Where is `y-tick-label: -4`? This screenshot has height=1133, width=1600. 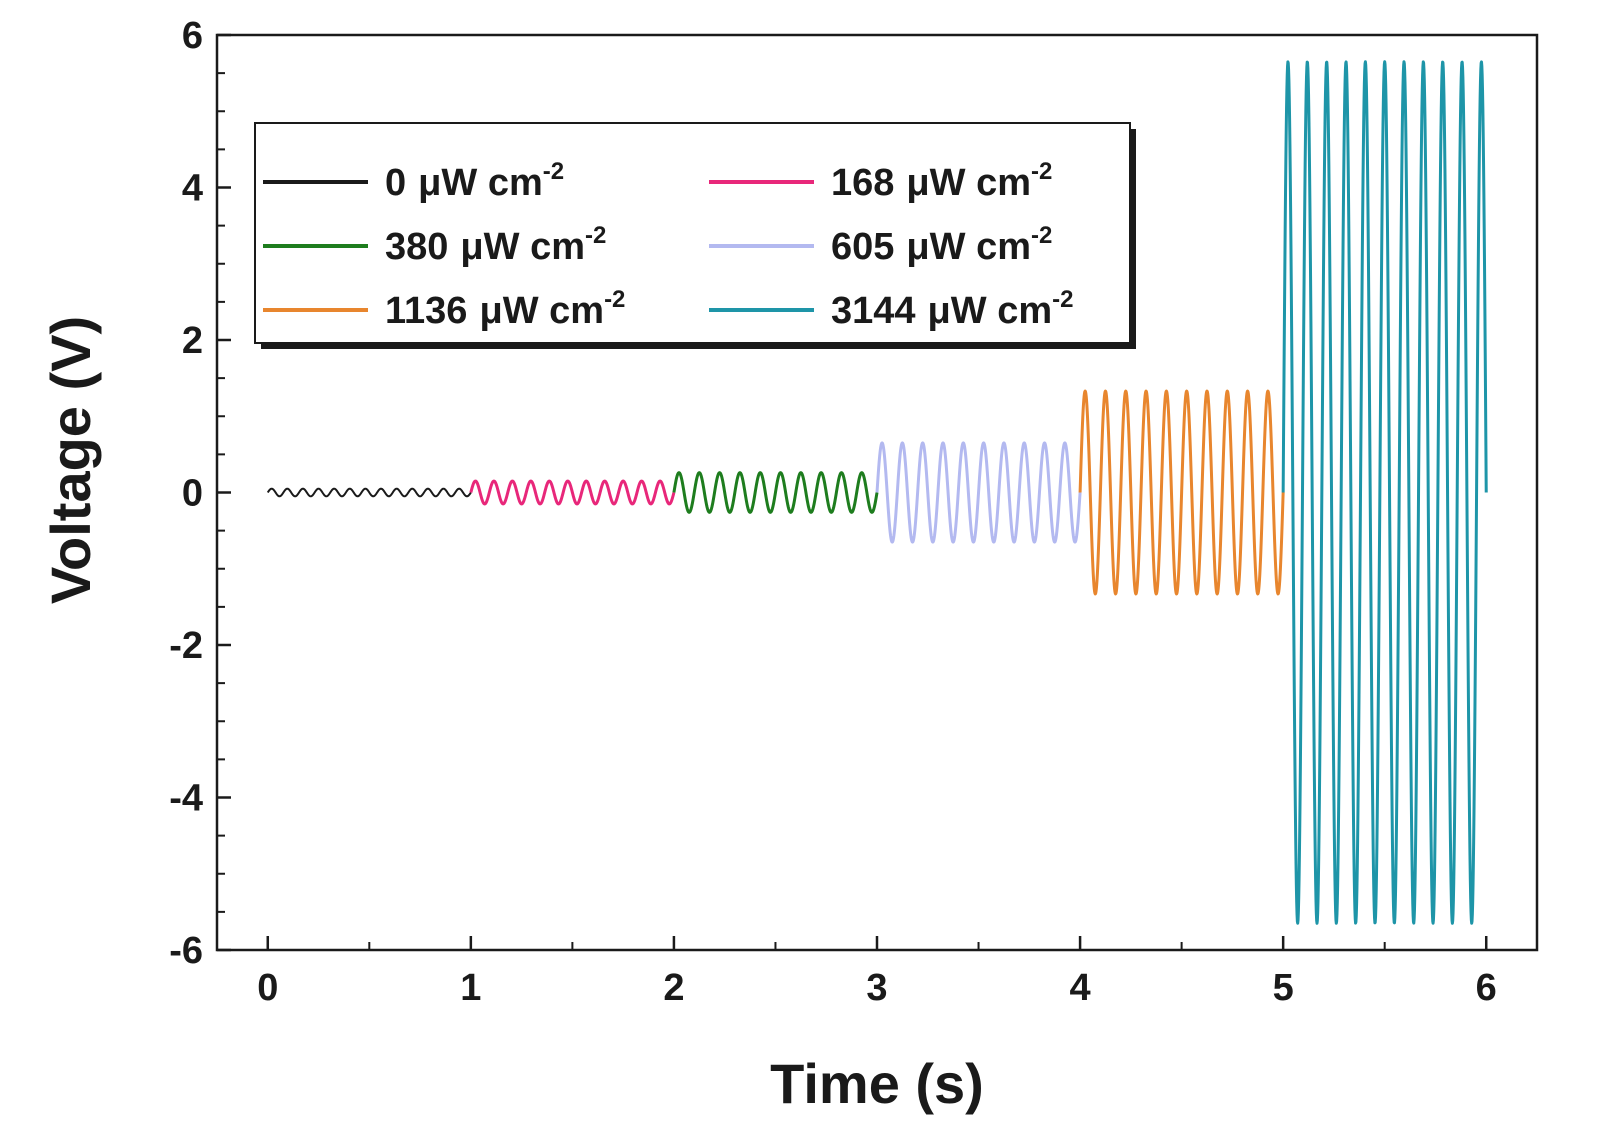
y-tick-label: -4 is located at coordinates (186, 799).